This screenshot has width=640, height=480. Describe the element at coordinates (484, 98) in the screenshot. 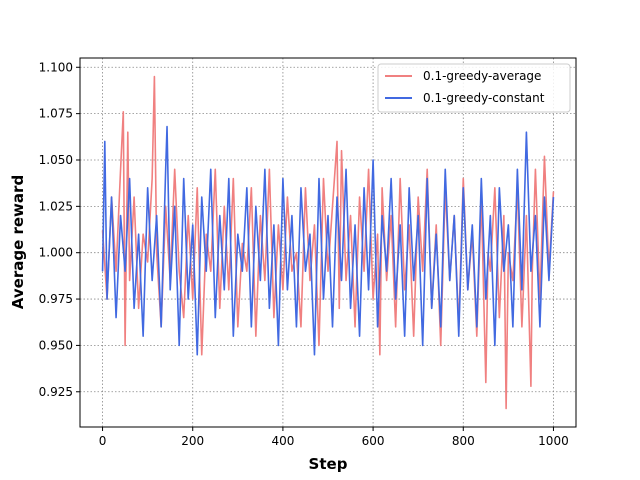

I see `legend-label-constant: 0.1-greedy-constant` at that location.